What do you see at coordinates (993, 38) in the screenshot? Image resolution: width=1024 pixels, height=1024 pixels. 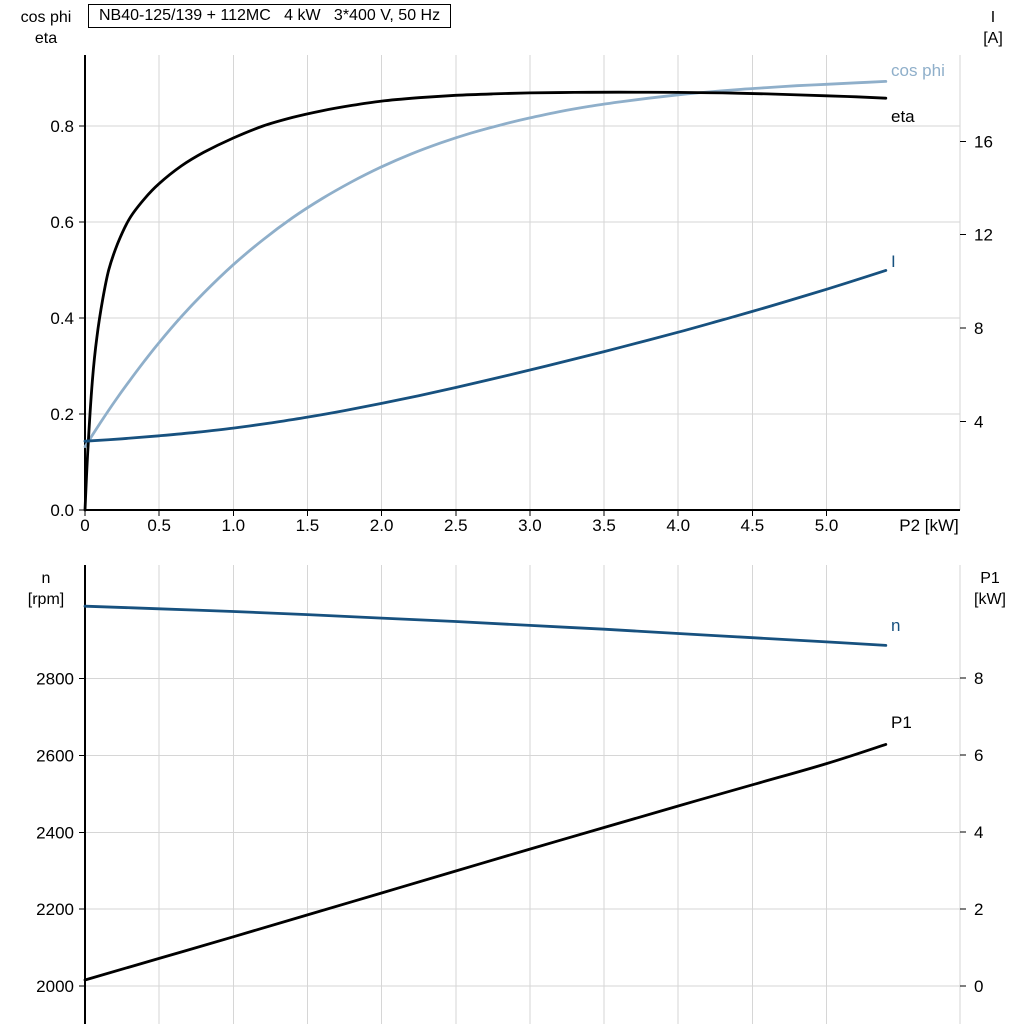 I see `top-right-axis-title-line2: [A]` at bounding box center [993, 38].